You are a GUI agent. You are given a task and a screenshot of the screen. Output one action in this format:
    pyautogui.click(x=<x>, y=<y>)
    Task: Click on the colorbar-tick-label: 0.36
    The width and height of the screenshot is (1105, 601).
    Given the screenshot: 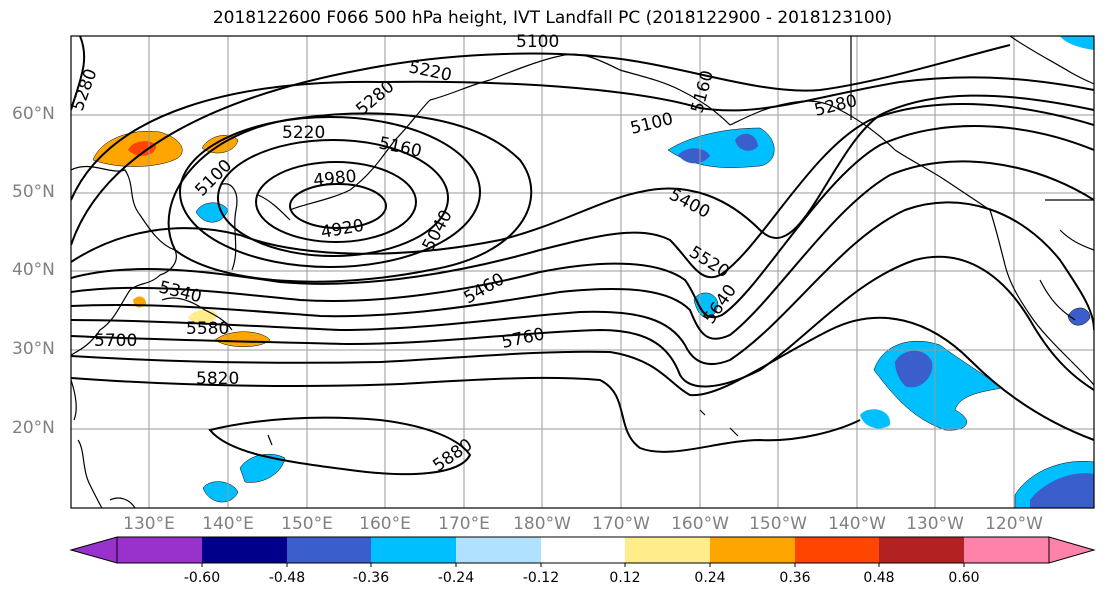 What is the action you would take?
    pyautogui.click(x=795, y=578)
    